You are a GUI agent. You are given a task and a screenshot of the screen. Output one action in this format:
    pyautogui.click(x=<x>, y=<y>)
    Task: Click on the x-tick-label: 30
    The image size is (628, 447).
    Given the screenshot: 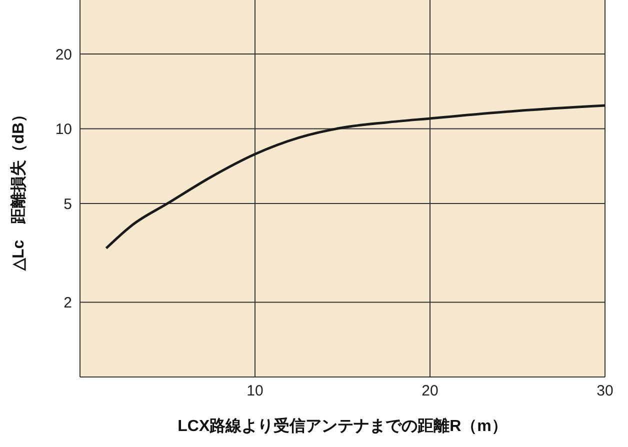 What is the action you would take?
    pyautogui.click(x=605, y=391)
    